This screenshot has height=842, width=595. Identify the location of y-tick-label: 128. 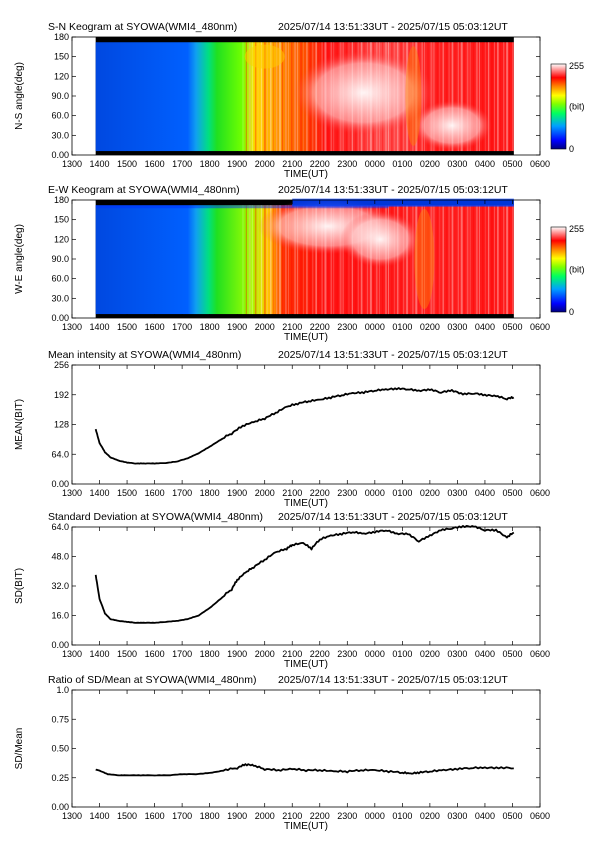
(61, 425).